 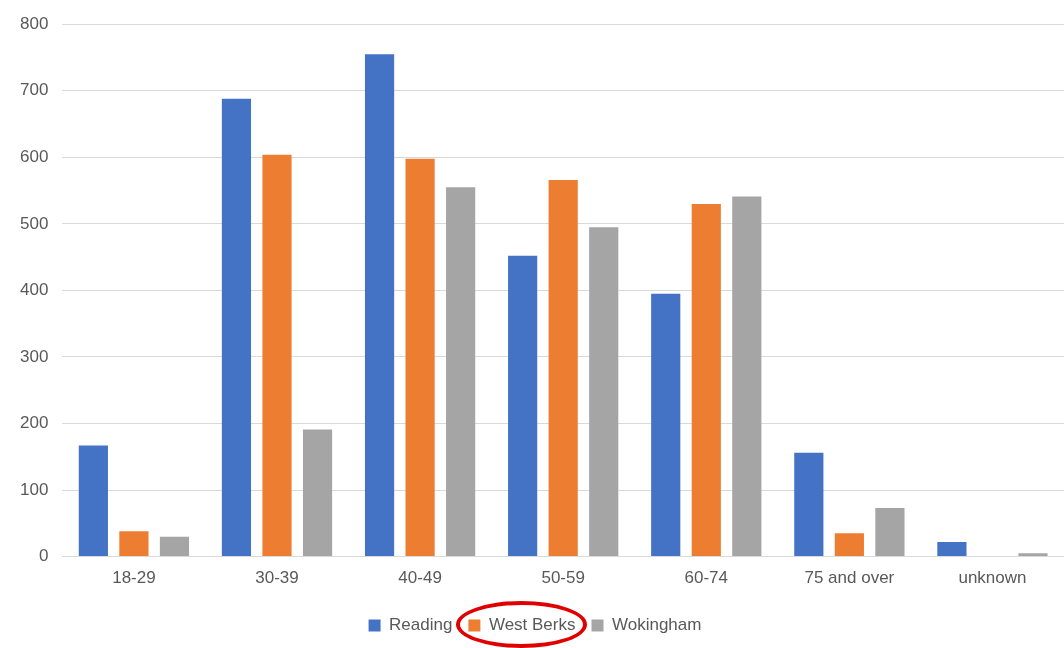 What do you see at coordinates (34, 223) in the screenshot?
I see `y-tick-label: 500` at bounding box center [34, 223].